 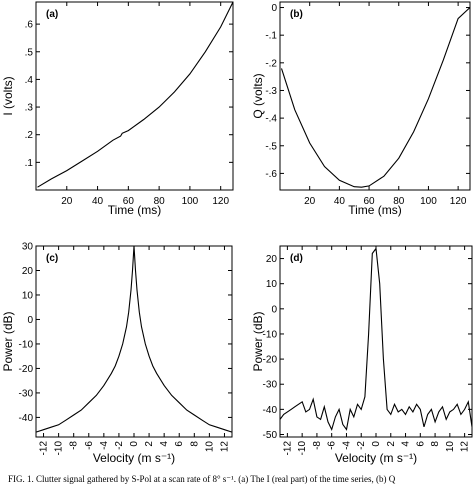 I want to click on y-tick-label: .5, so click(x=29, y=52).